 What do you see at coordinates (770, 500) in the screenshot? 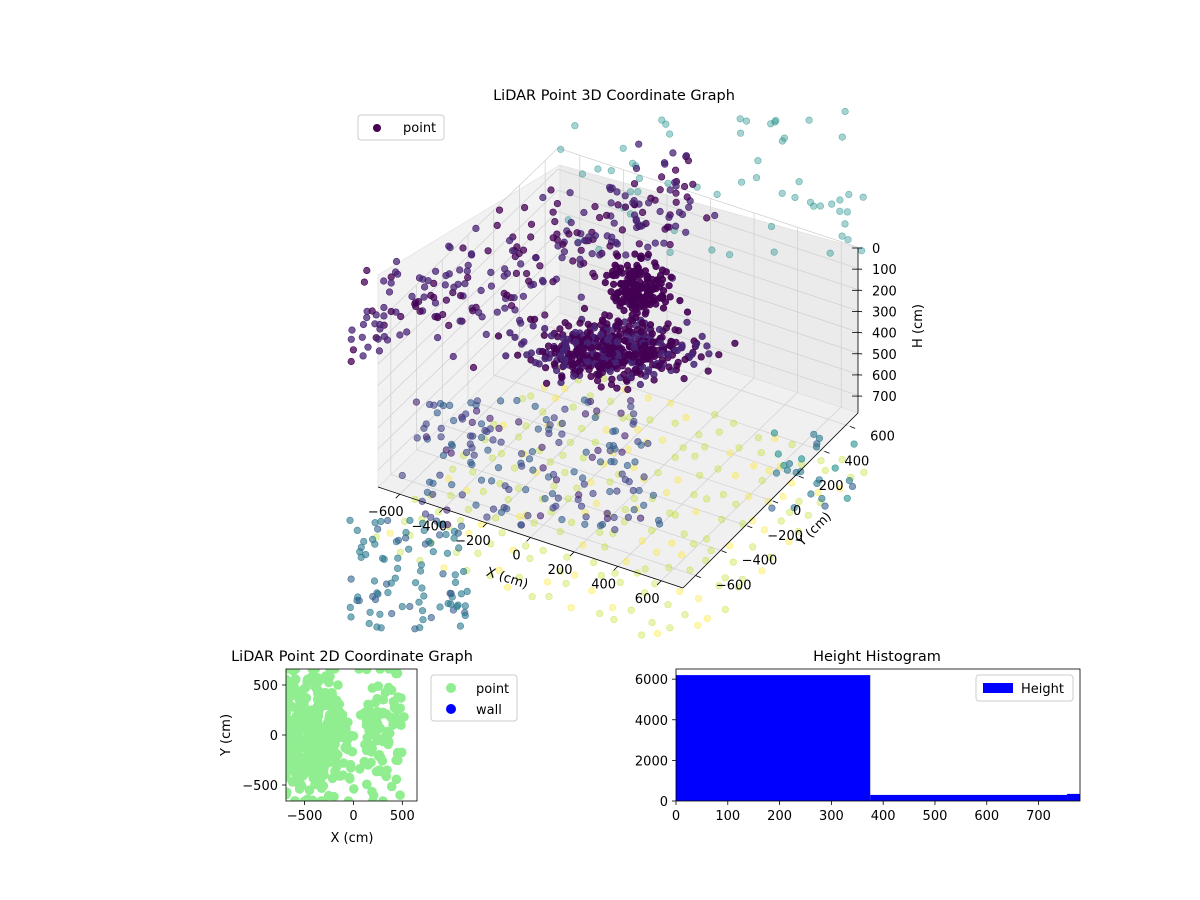
I see `y-axis-line` at bounding box center [770, 500].